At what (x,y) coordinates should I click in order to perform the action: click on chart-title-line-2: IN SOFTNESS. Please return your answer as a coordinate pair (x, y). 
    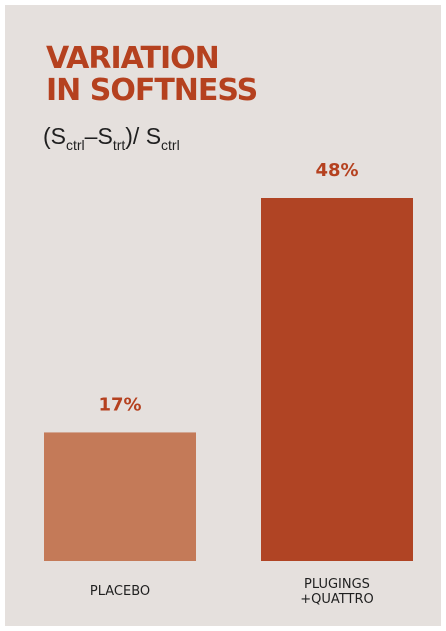
    Looking at the image, I should click on (152, 90).